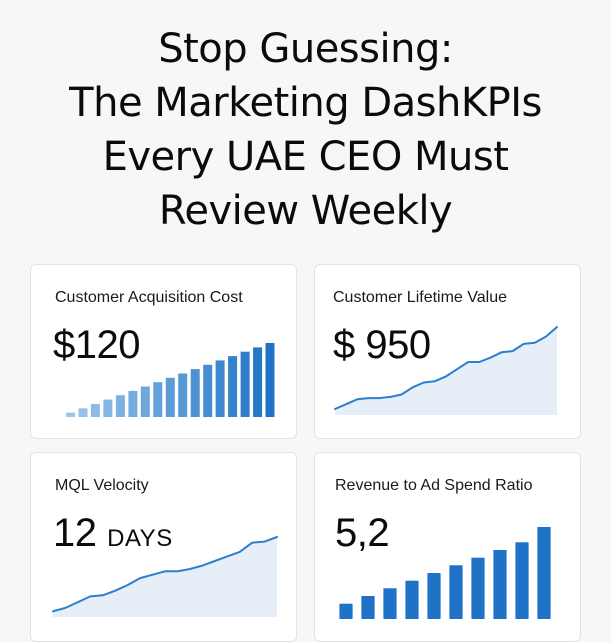 This screenshot has width=611, height=642. What do you see at coordinates (305, 211) in the screenshot?
I see `title-line: Review Weekly` at bounding box center [305, 211].